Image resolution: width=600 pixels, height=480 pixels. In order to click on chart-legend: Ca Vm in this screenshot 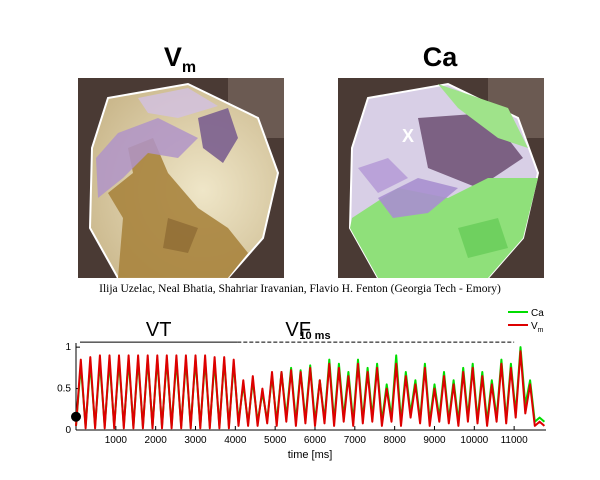, I will do `click(526, 321)`.